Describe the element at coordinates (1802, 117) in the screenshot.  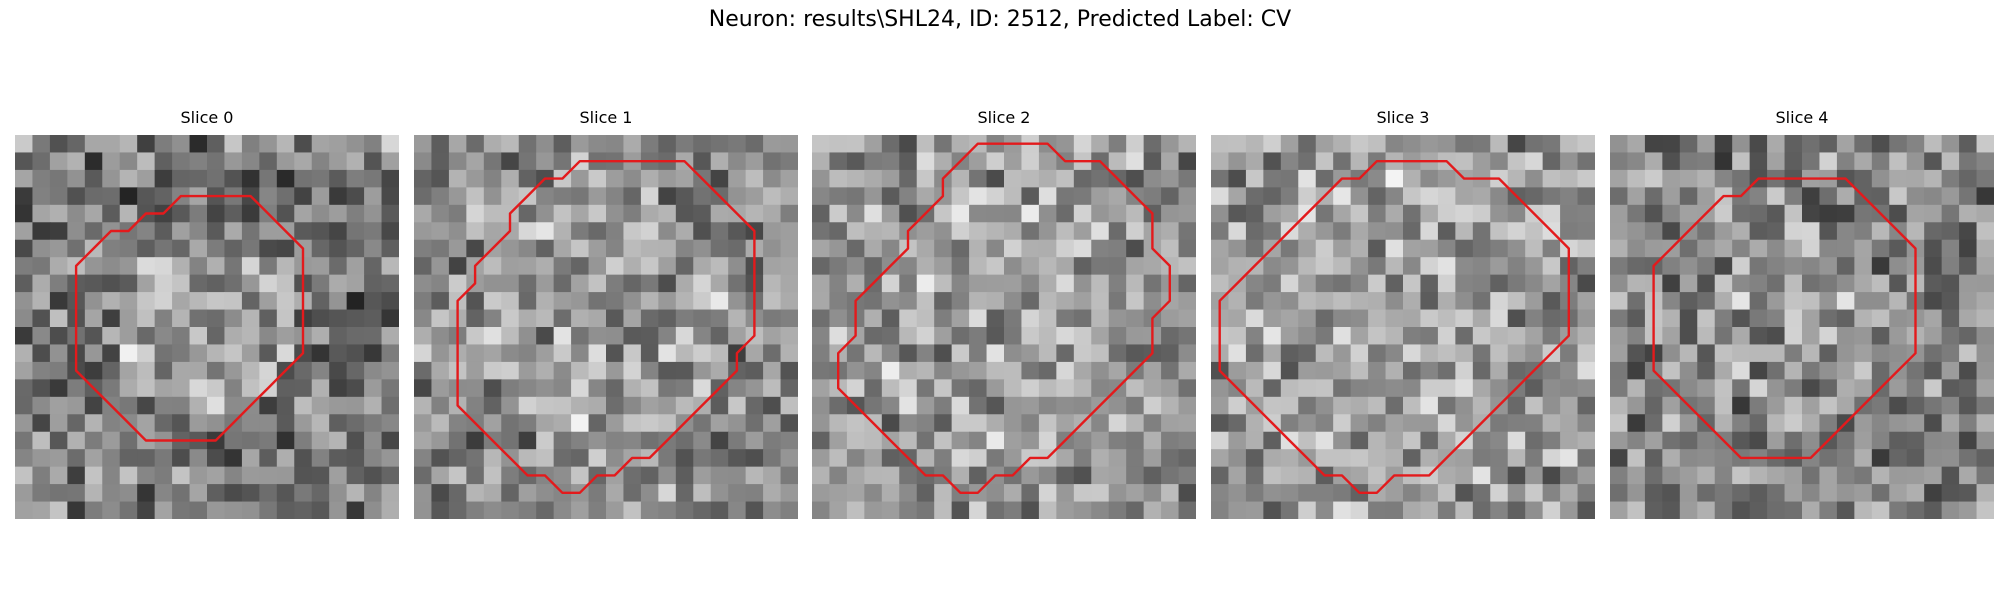
I see `slice-title: Slice 4` at that location.